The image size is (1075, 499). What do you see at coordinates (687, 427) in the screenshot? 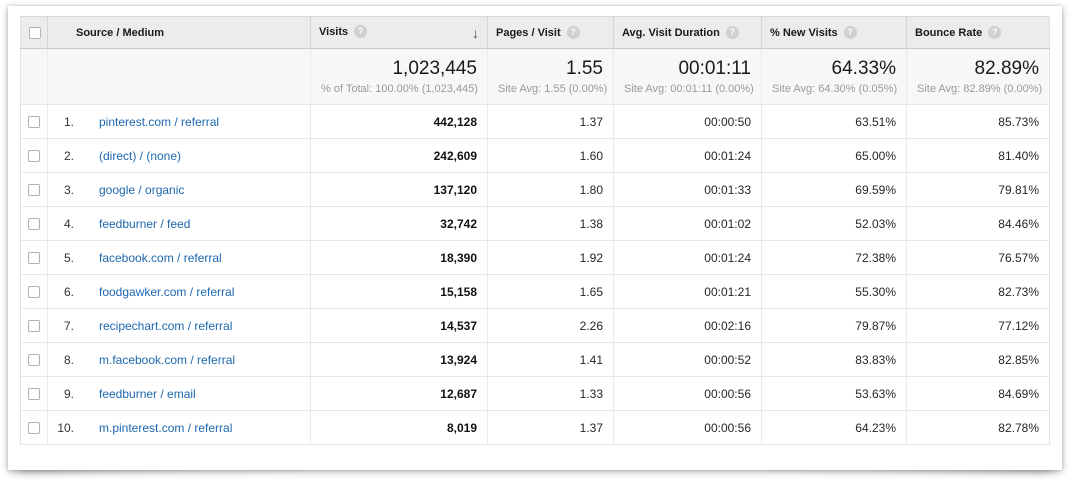
I see `avg-visit-duration-value: 00:00:56` at bounding box center [687, 427].